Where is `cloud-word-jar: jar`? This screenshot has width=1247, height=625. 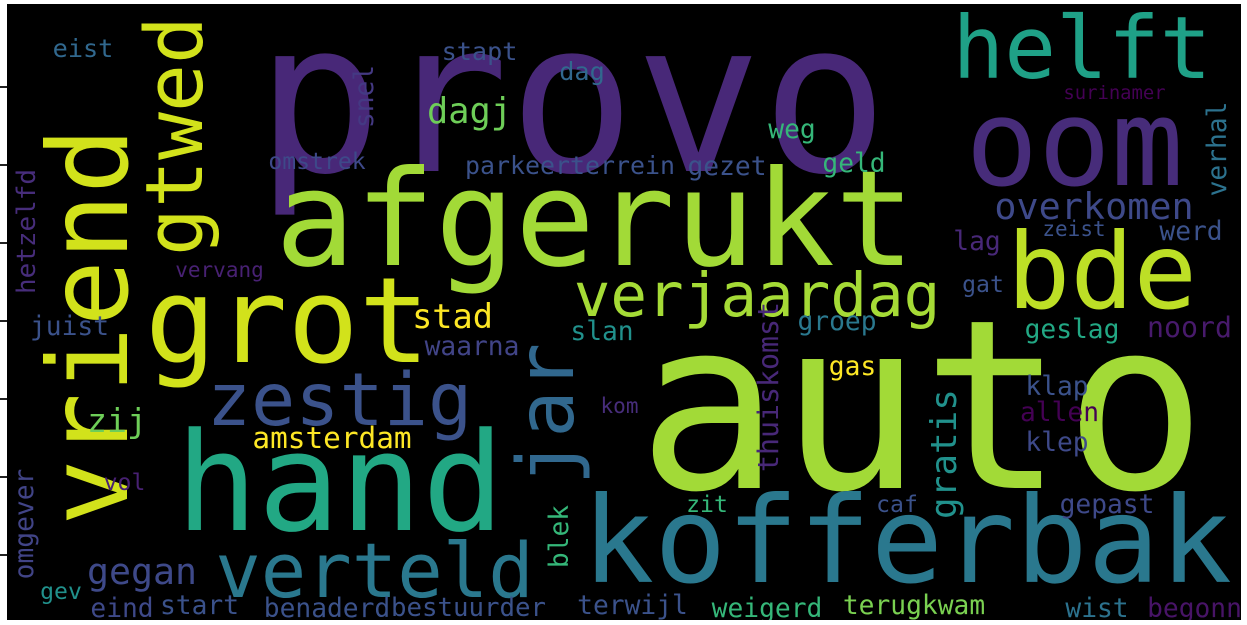
cloud-word-jar: jar is located at coordinates (546, 414).